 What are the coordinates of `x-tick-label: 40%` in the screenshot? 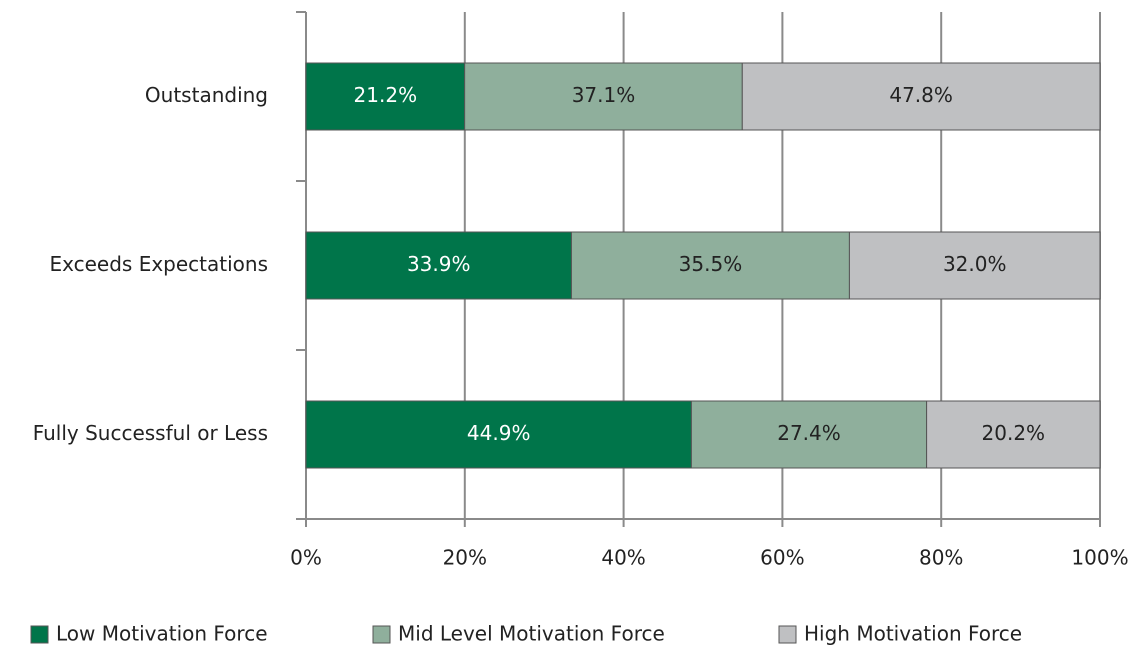 It's located at (623, 558).